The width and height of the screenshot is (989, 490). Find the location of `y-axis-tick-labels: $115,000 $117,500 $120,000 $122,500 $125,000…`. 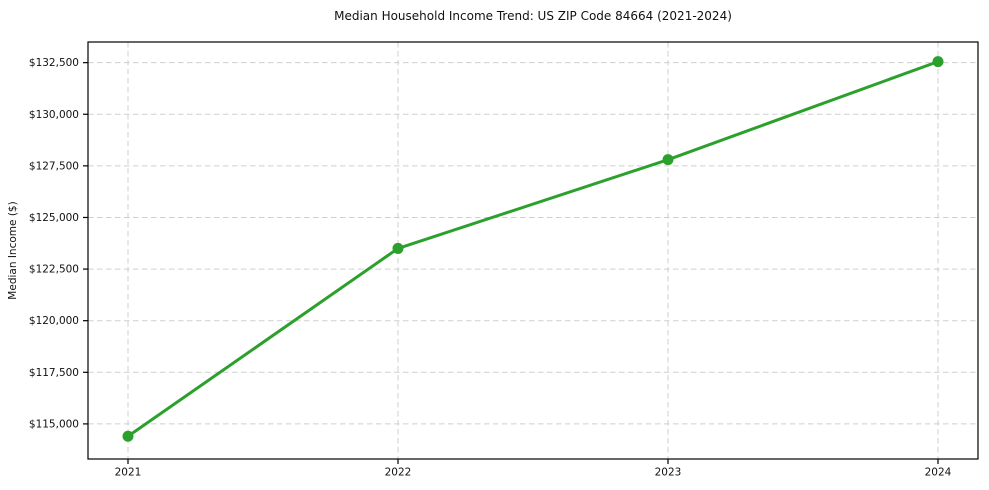

y-axis-tick-labels: $115,000 $117,500 $120,000 $122,500 $125,000… is located at coordinates (54, 243).